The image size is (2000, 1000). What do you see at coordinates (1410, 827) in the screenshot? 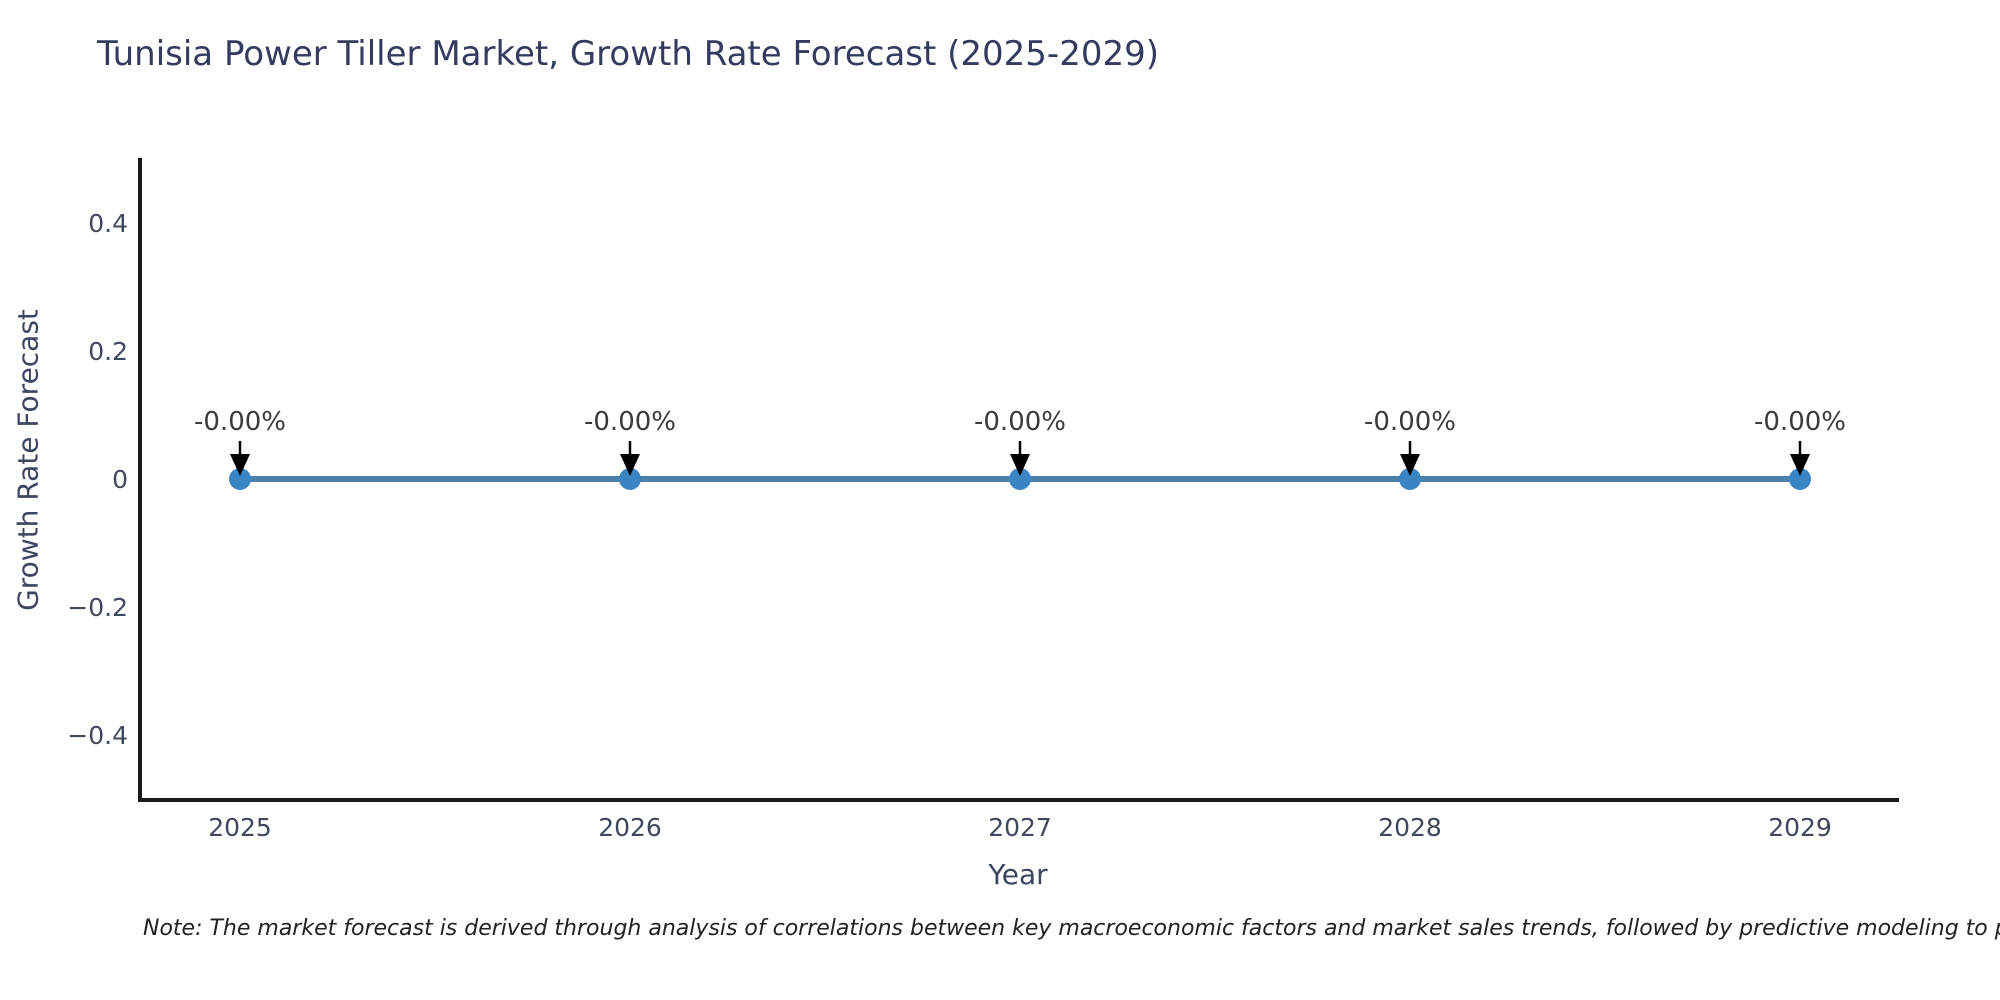
I see `x-tick-label: 2028` at bounding box center [1410, 827].